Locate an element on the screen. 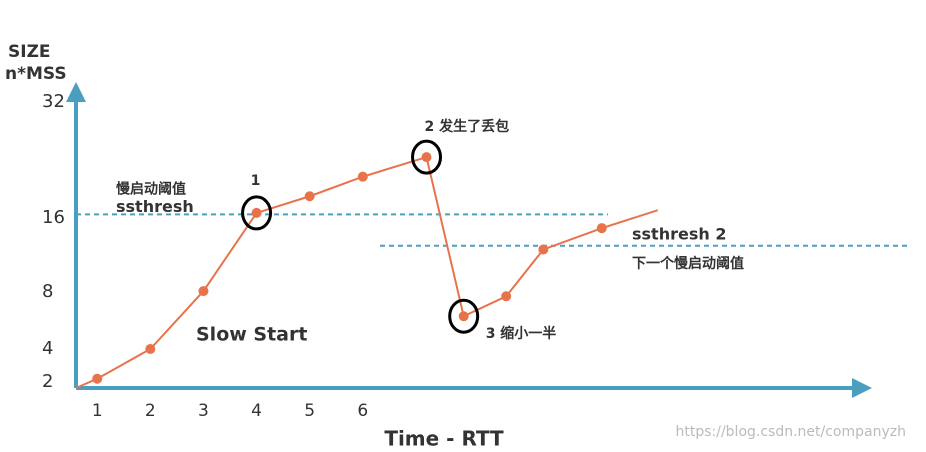  y-tick-label: 32 is located at coordinates (53, 101).